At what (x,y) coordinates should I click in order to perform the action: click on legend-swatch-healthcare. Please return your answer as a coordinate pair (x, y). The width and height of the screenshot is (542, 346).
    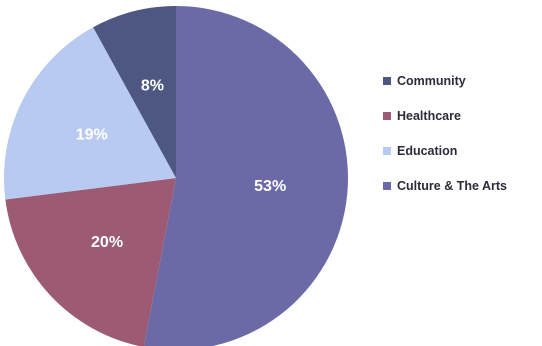
    Looking at the image, I should click on (387, 115).